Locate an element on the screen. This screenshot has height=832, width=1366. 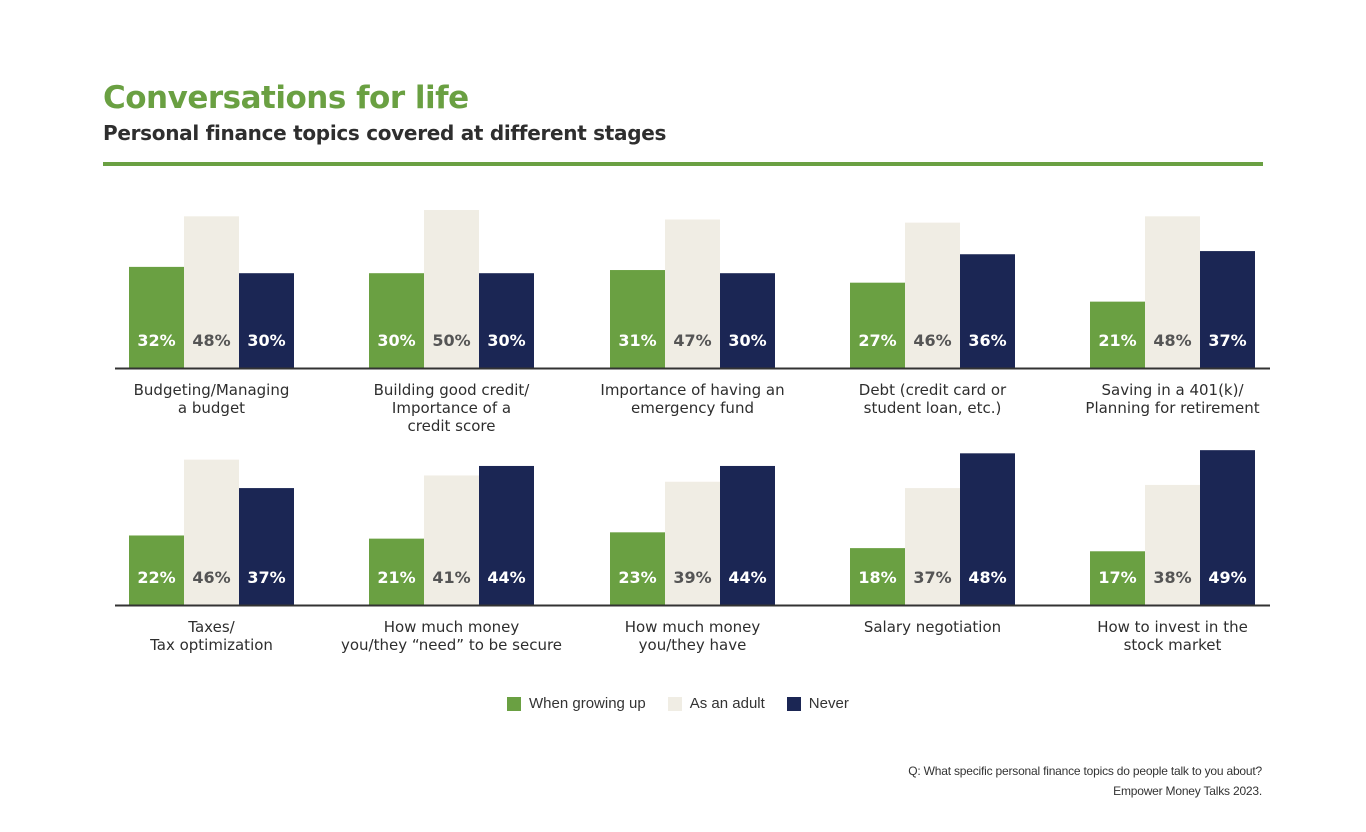
category-label-3: Importance of having an emergency fund is located at coordinates (692, 399).